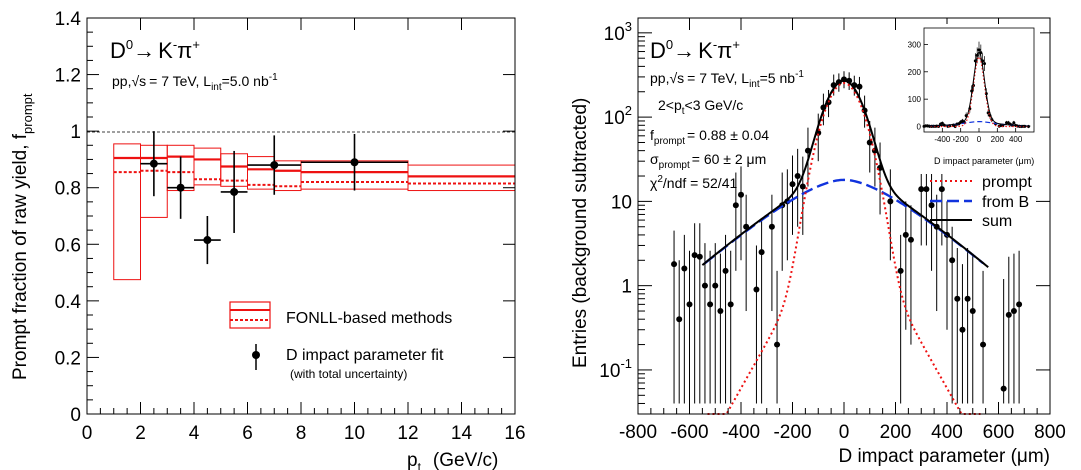  I want to click on legend-fit-sublabel: (with total uncertainty), so click(348, 374).